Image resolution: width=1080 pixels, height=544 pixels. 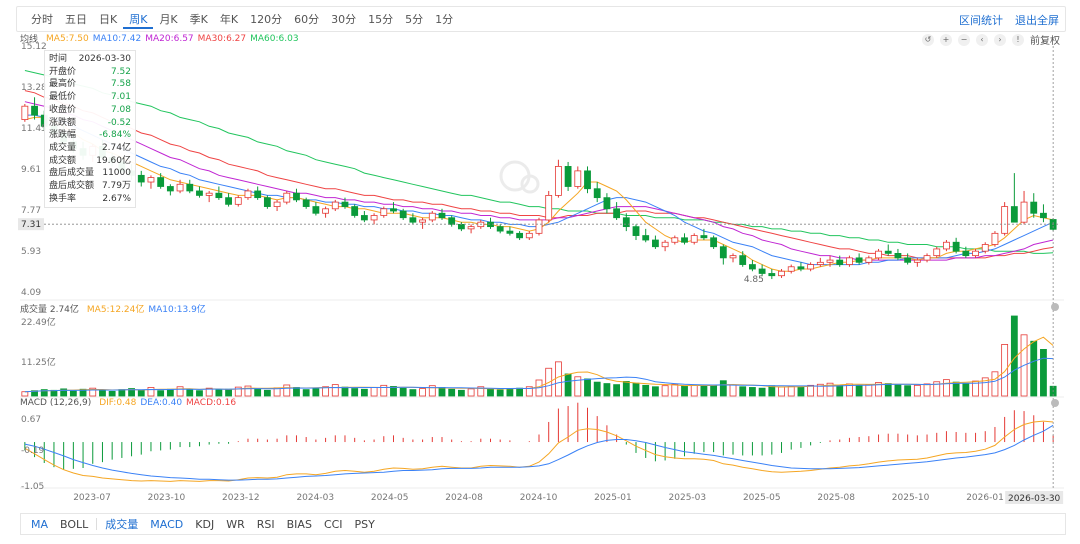 I want to click on indicator-tab: MA, so click(x=40, y=524).